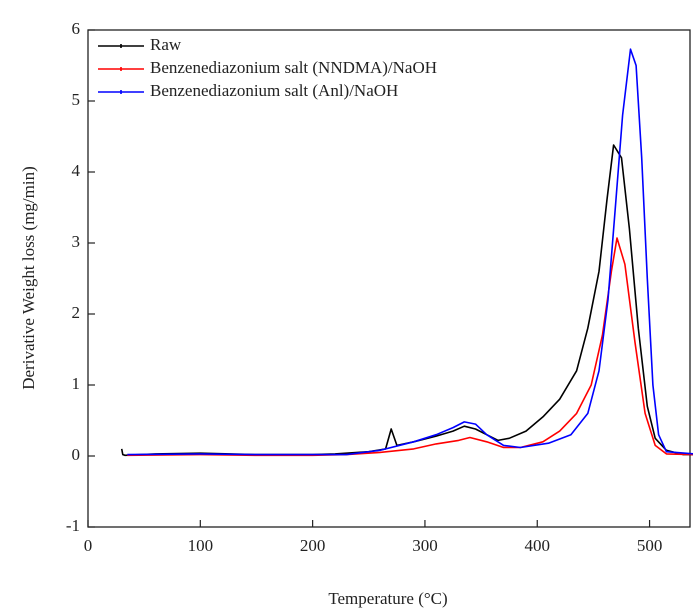 The width and height of the screenshot is (693, 615). Describe the element at coordinates (313, 545) in the screenshot. I see `x-tick-label: 200` at that location.